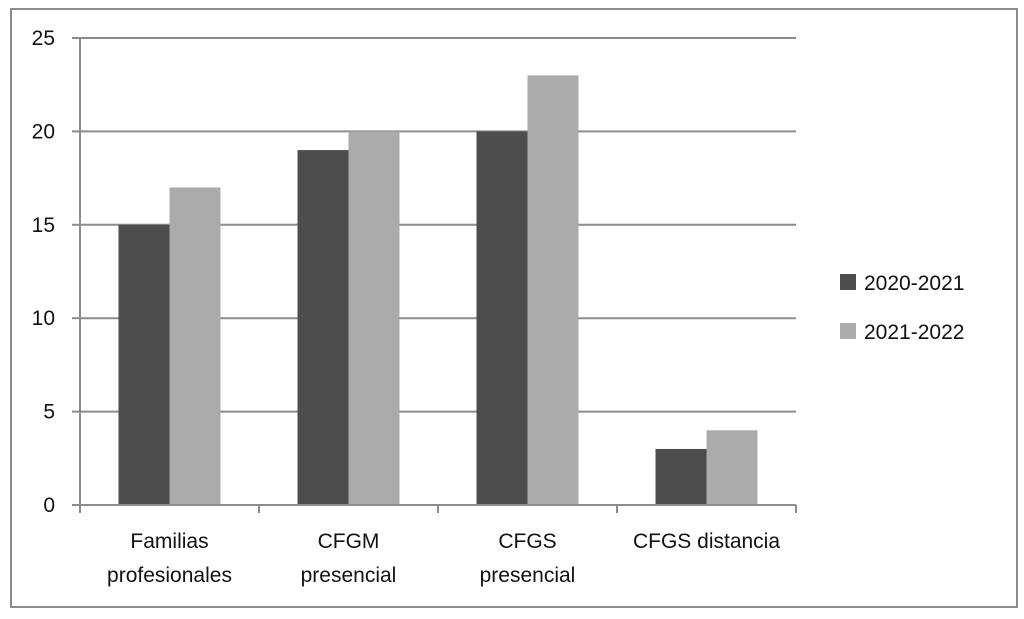  I want to click on y-axis: 0 5 10 15 20 25, so click(56, 272).